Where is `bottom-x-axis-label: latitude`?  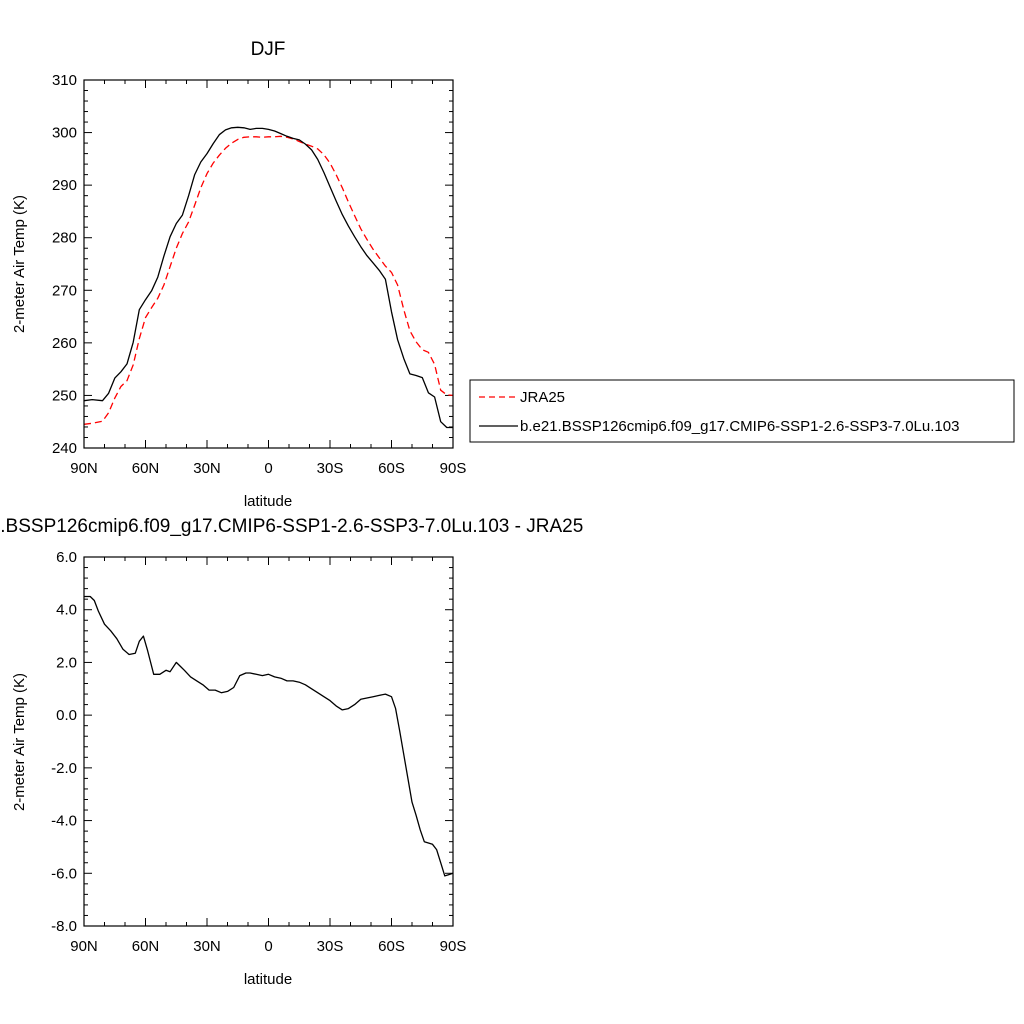
bottom-x-axis-label: latitude is located at coordinates (268, 979).